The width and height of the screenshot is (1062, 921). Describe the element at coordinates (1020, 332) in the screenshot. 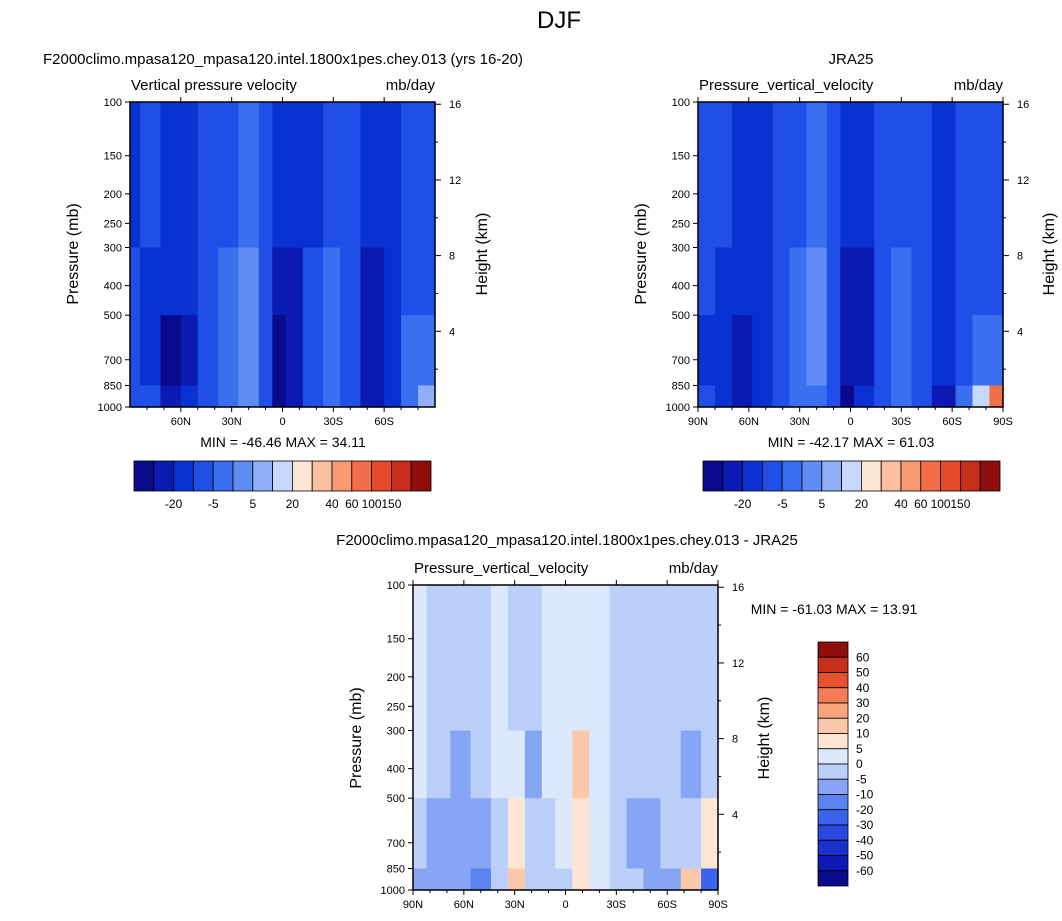

I see `panel-jra25-y2tick-label: 4` at that location.